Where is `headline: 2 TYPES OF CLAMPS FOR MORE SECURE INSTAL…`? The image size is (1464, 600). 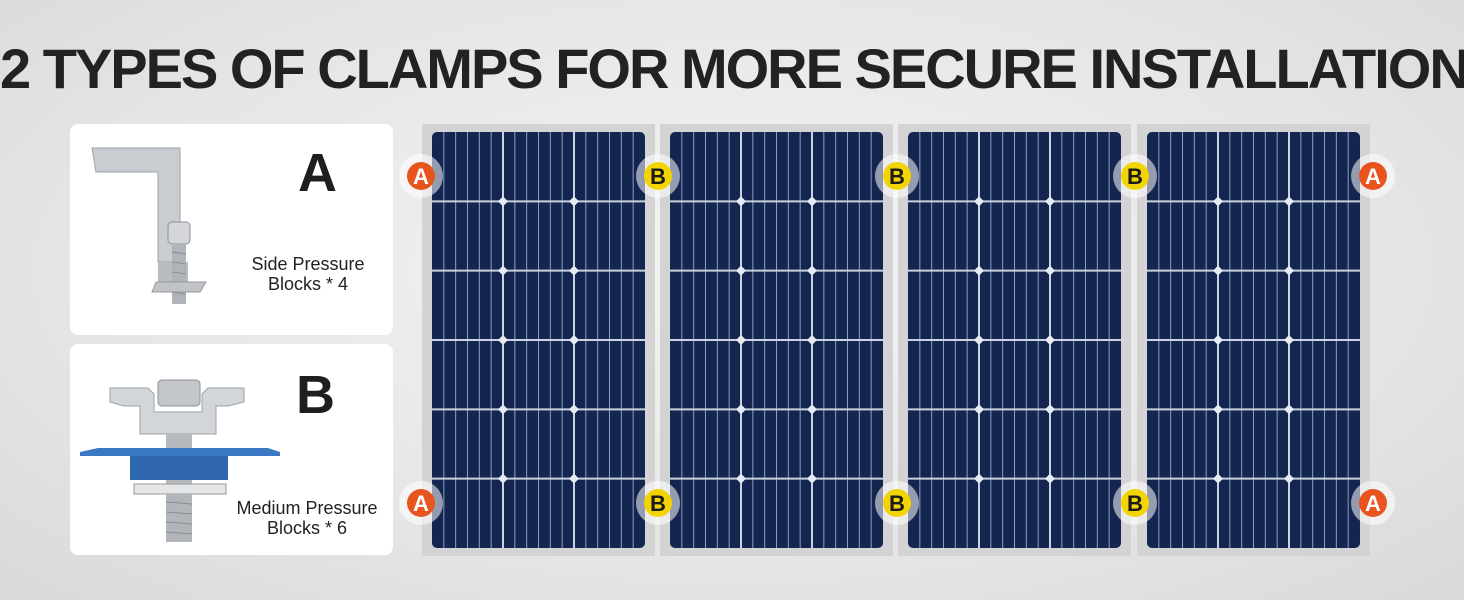 headline: 2 TYPES OF CLAMPS FOR MORE SECURE INSTAL… is located at coordinates (732, 68).